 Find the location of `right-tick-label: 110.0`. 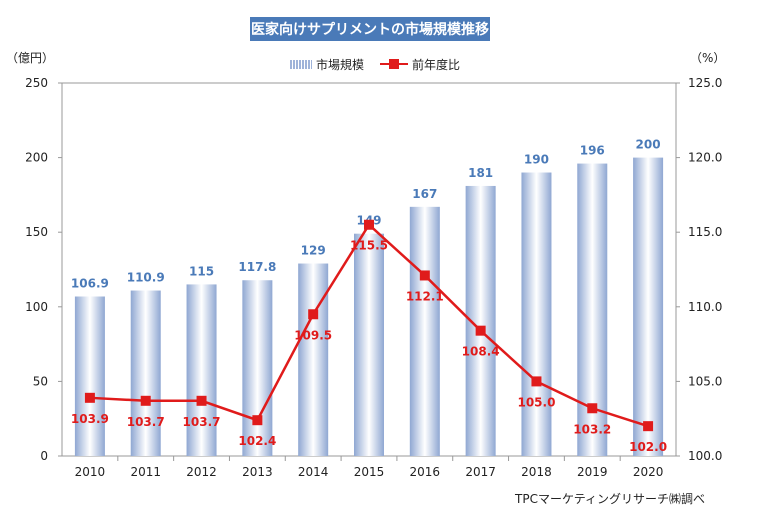

right-tick-label: 110.0 is located at coordinates (705, 307).